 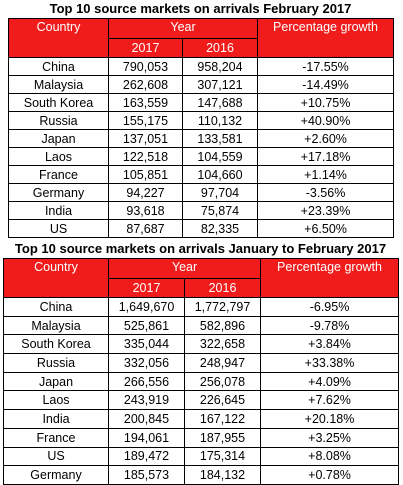 I want to click on data-row: Japan 266,556 256,078 +4.09%, so click(x=201, y=381).